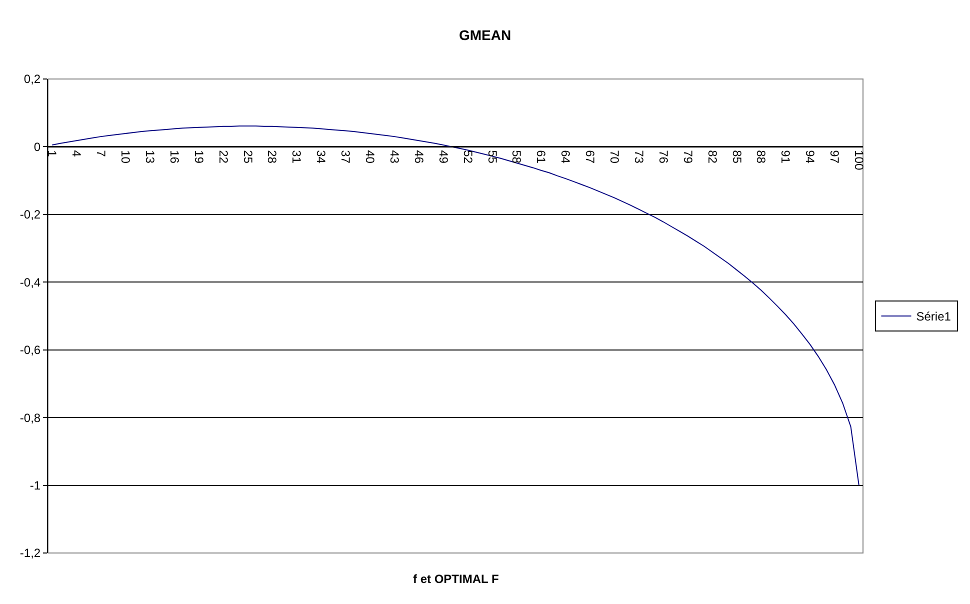 Image resolution: width=970 pixels, height=604 pixels. What do you see at coordinates (37, 147) in the screenshot?
I see `y-tick-label: 0` at bounding box center [37, 147].